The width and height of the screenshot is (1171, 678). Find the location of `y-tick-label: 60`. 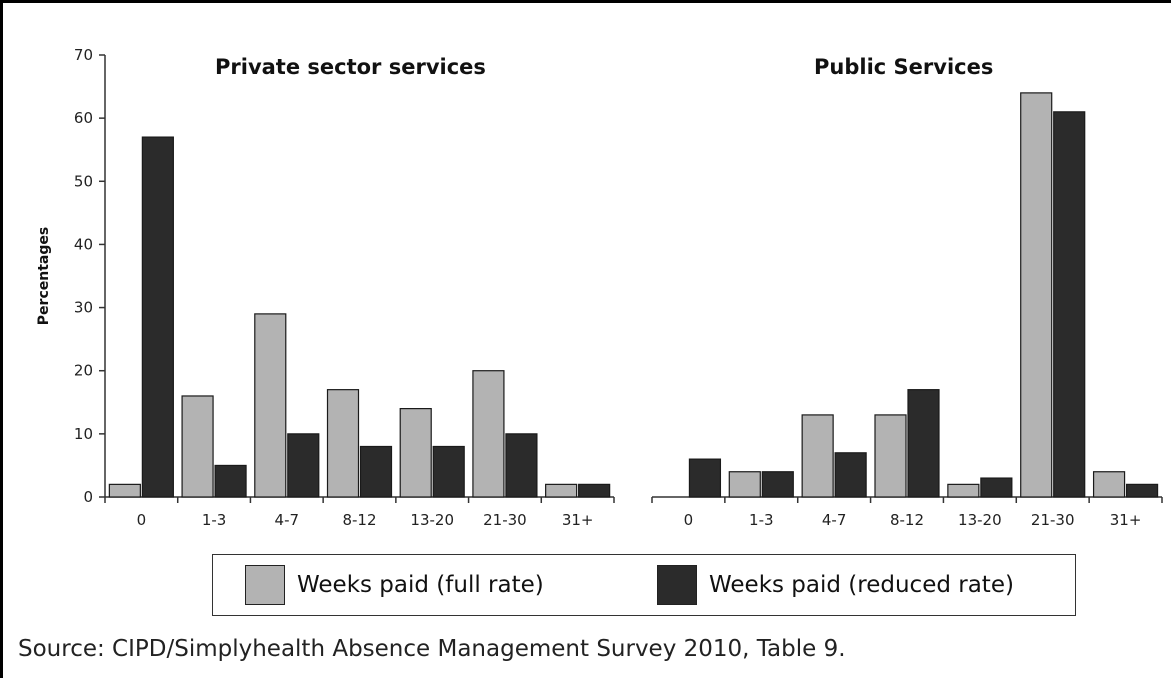

y-tick-label: 60 is located at coordinates (83, 118).